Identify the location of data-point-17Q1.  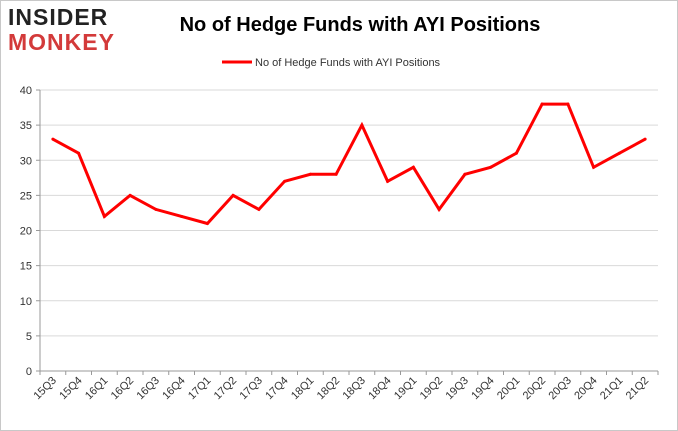
(207, 223).